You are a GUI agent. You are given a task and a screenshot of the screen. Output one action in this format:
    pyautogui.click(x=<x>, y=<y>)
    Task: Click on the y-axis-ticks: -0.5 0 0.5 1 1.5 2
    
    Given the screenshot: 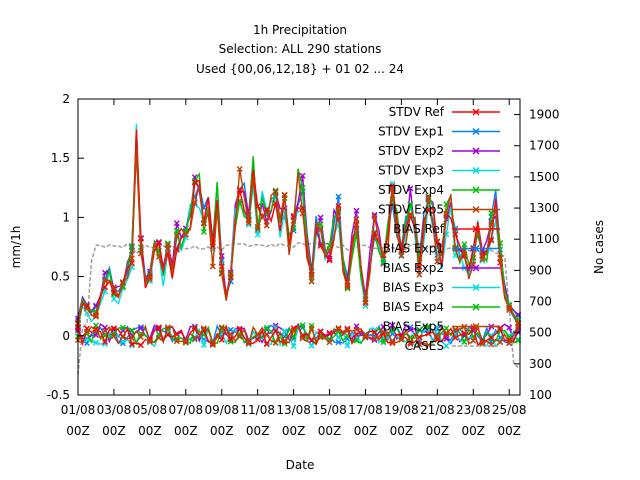 What is the action you would take?
    pyautogui.click(x=65, y=247)
    